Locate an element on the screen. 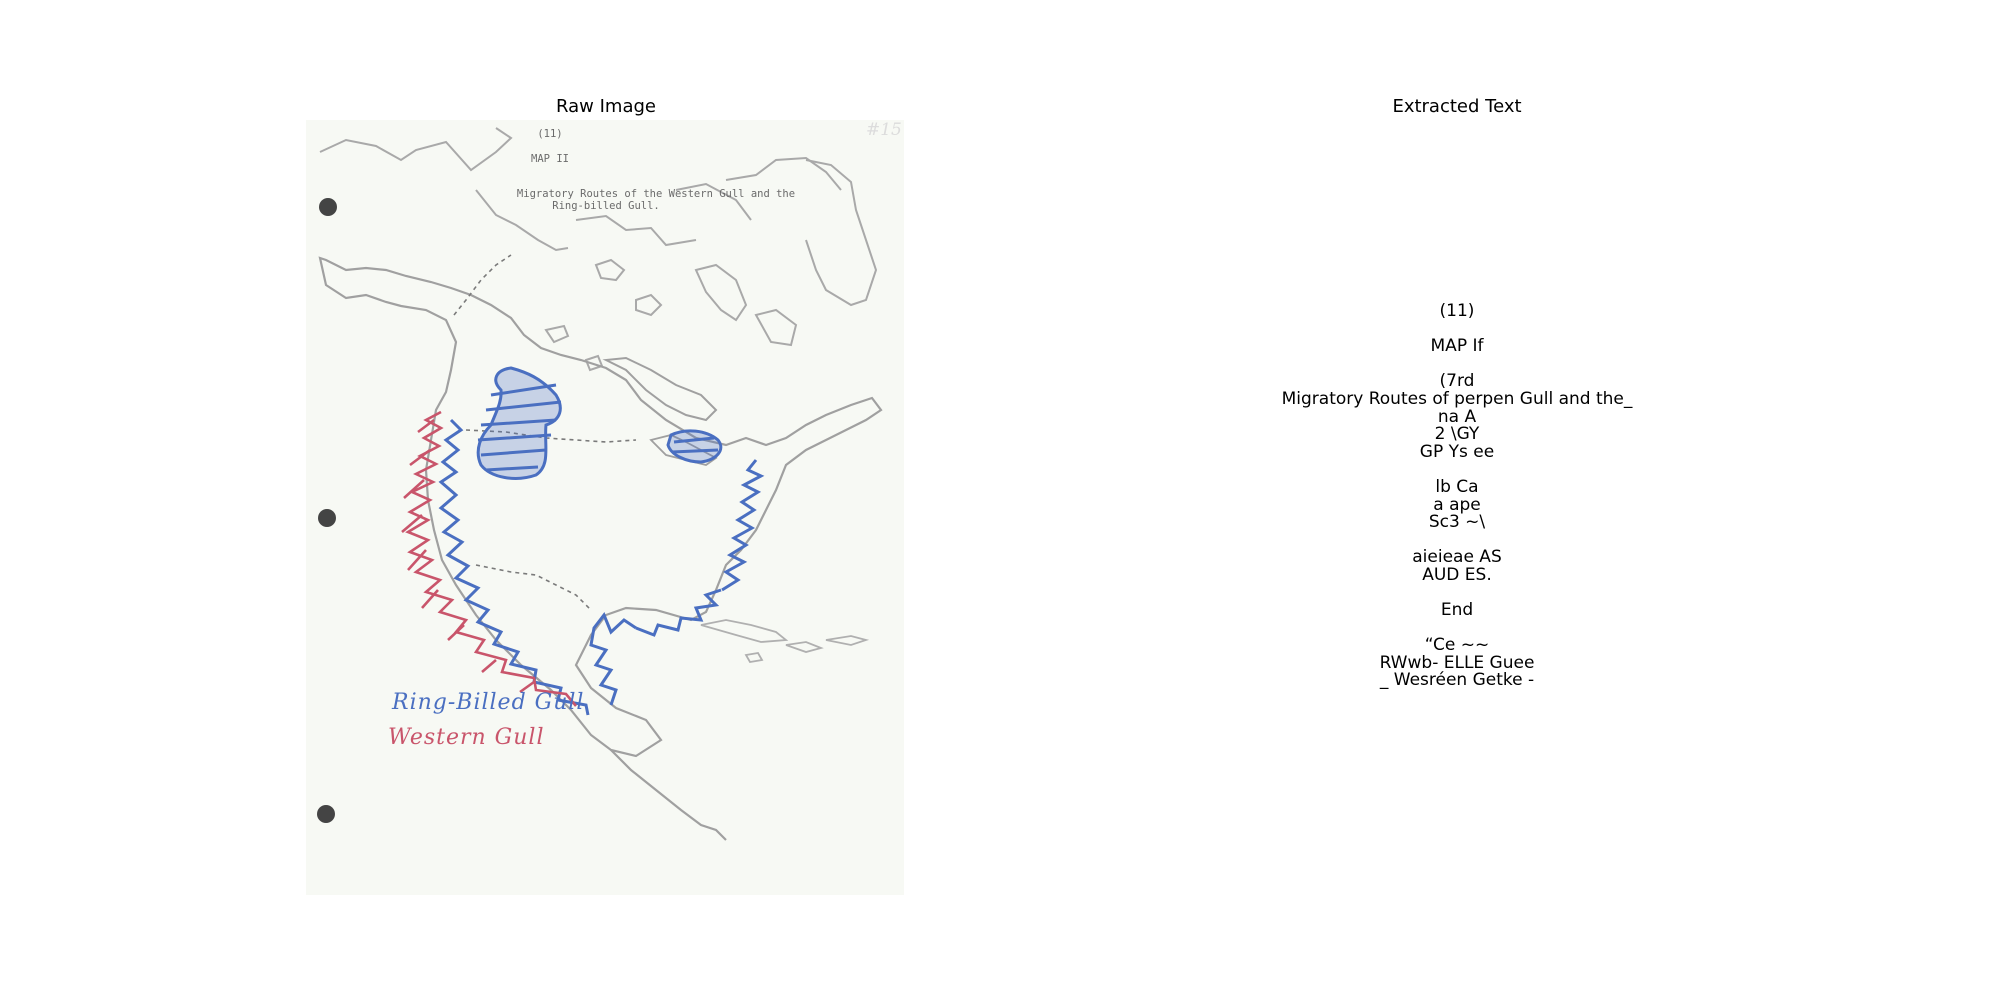  raw-image-title: Raw Image is located at coordinates (606, 106).